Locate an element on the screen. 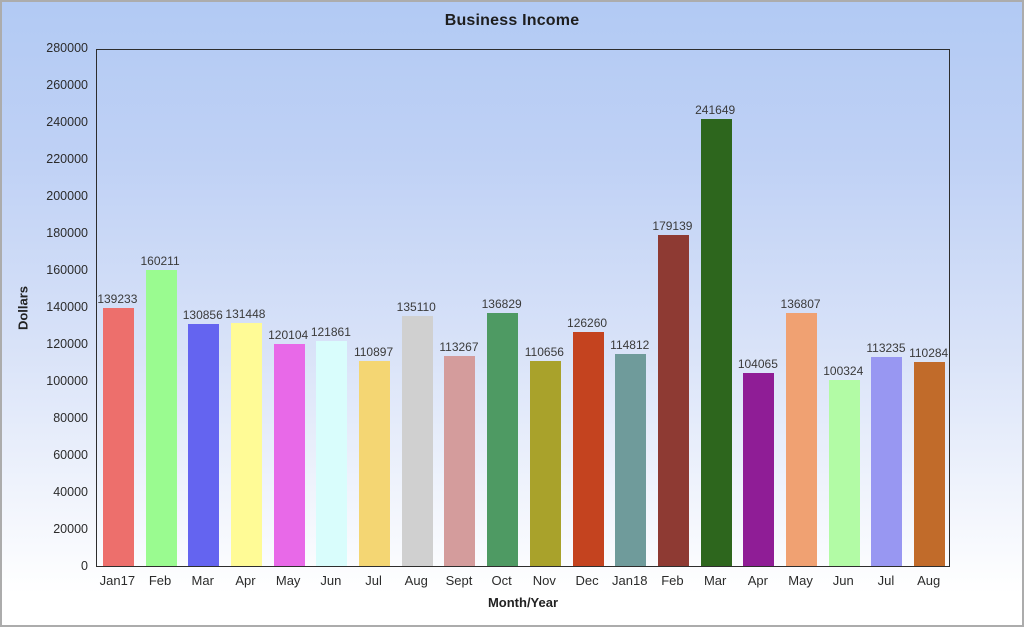 The height and width of the screenshot is (627, 1024). y-tick-label: 200000 is located at coordinates (67, 196).